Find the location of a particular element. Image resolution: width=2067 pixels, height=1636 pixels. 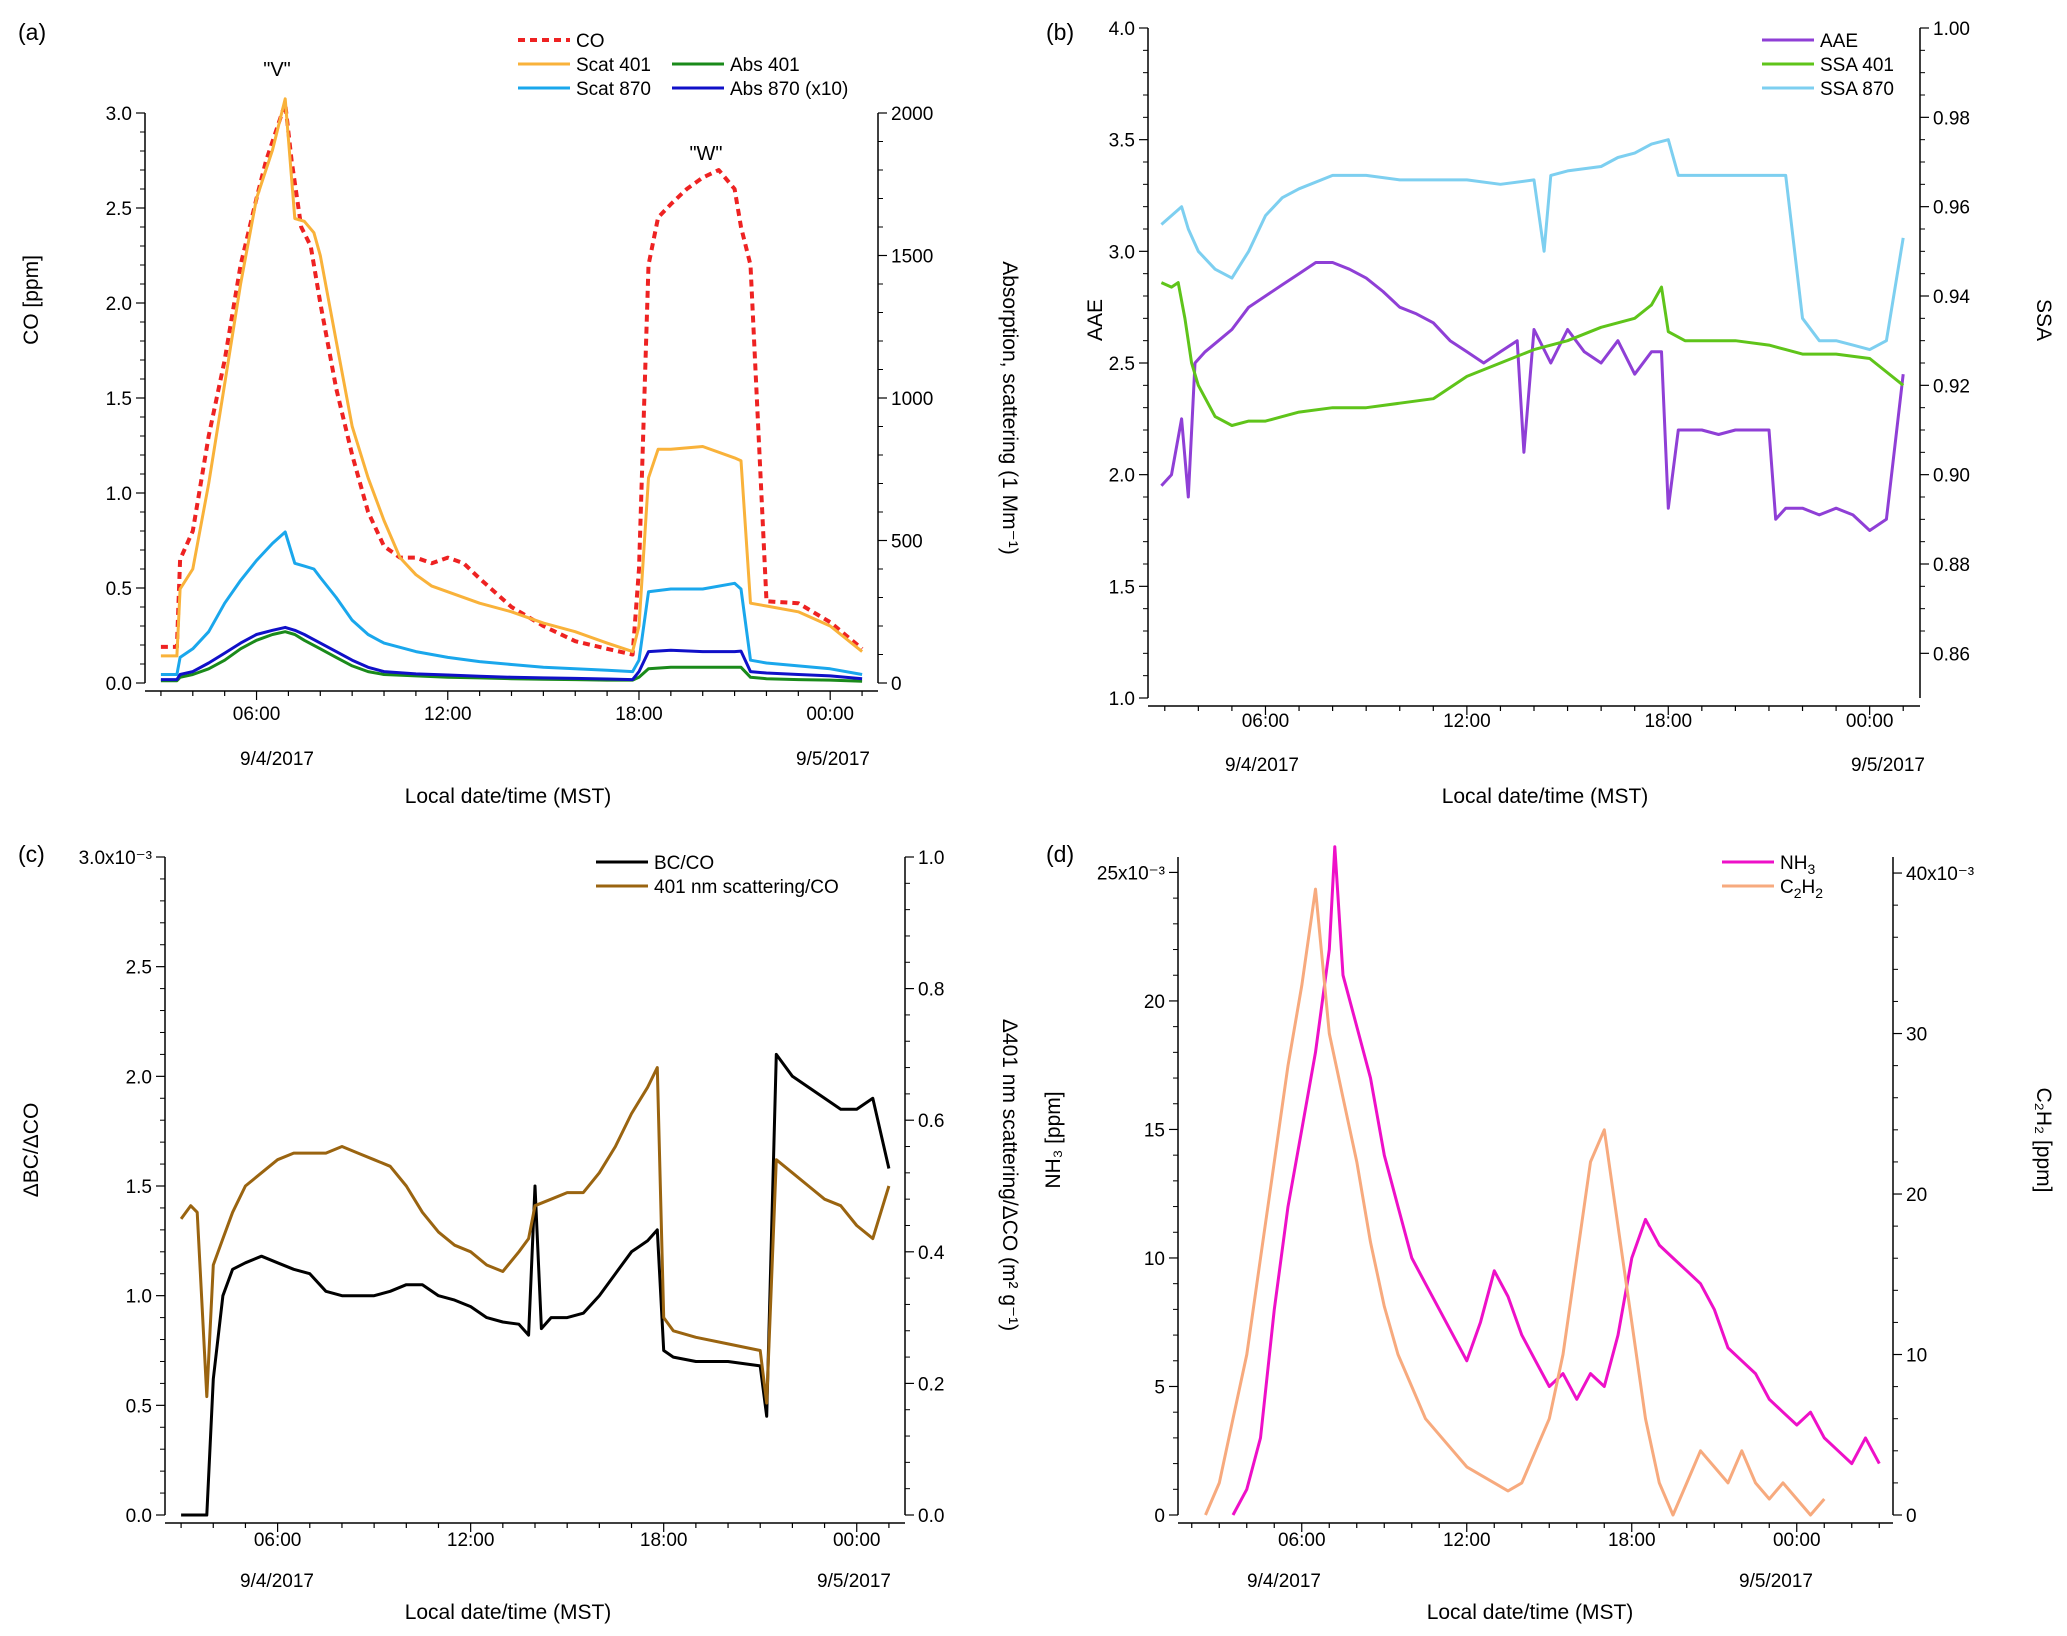

series-line-co is located at coordinates (512, 379).